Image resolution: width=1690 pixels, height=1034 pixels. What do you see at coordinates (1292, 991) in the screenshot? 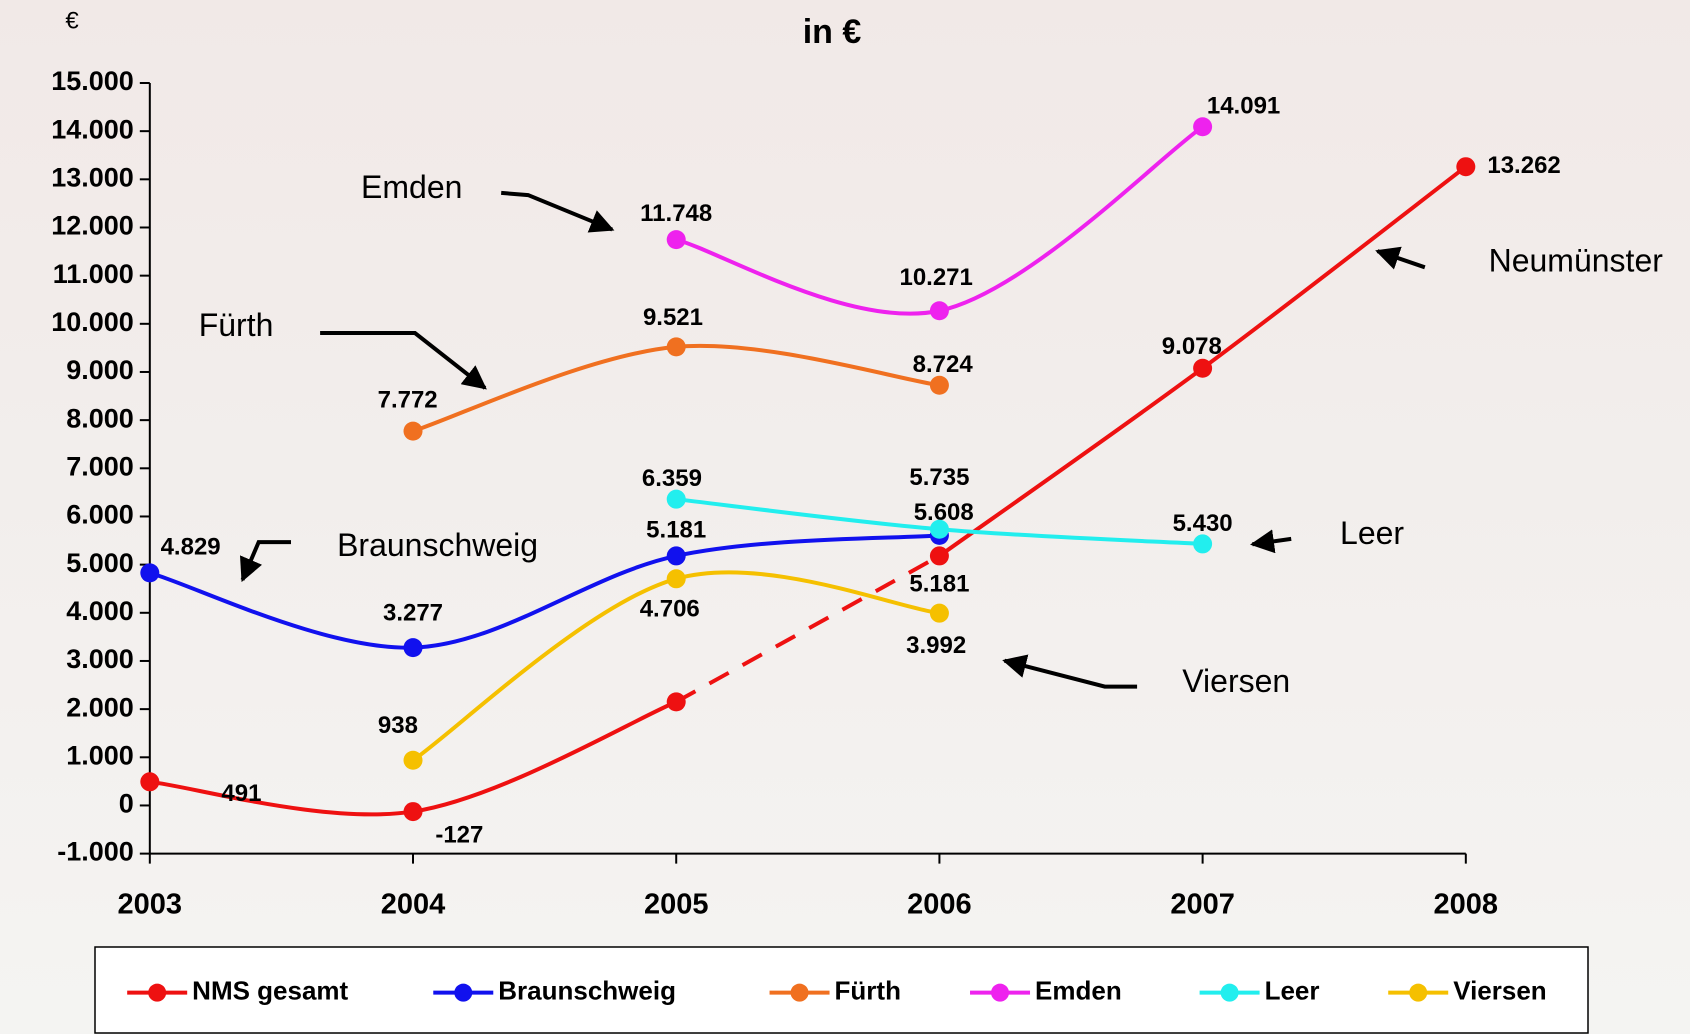
I see `legend-label: Leer` at bounding box center [1292, 991].